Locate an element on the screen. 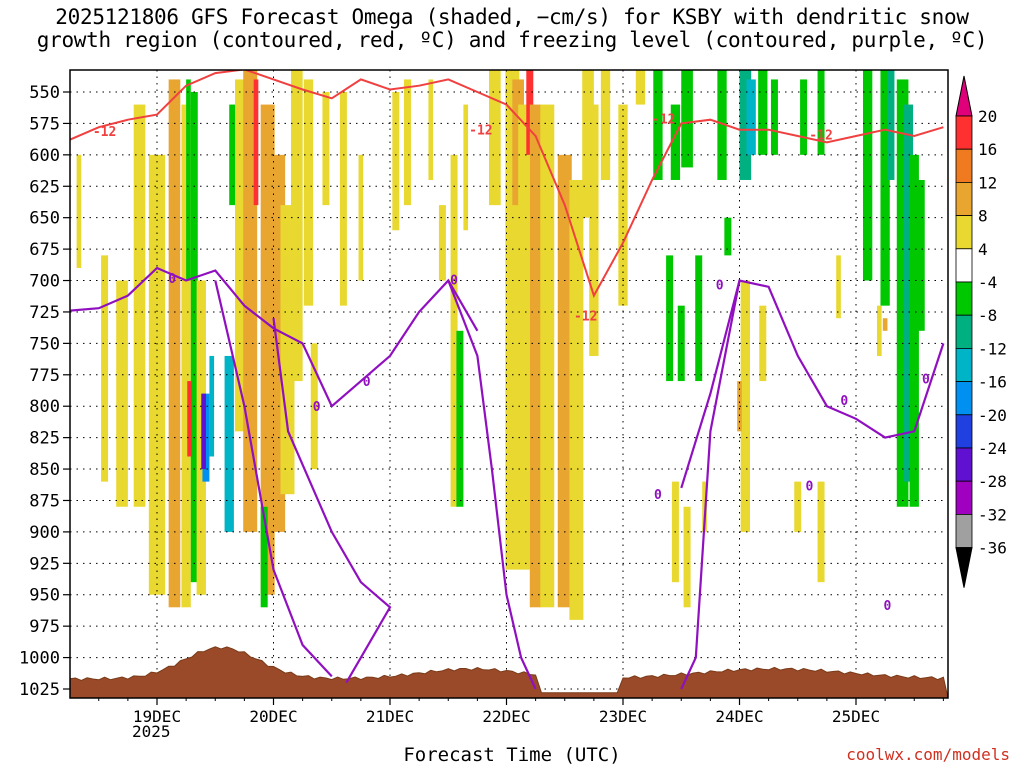 This screenshot has height=768, width=1024. y-tick-label: 575 is located at coordinates (44, 124).